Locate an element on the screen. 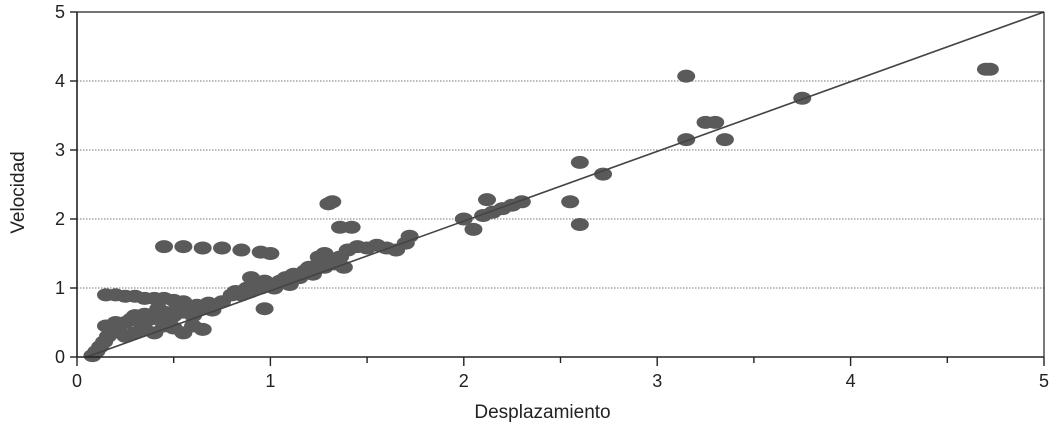 The width and height of the screenshot is (1052, 427). x-tick-label: 3 is located at coordinates (657, 381).